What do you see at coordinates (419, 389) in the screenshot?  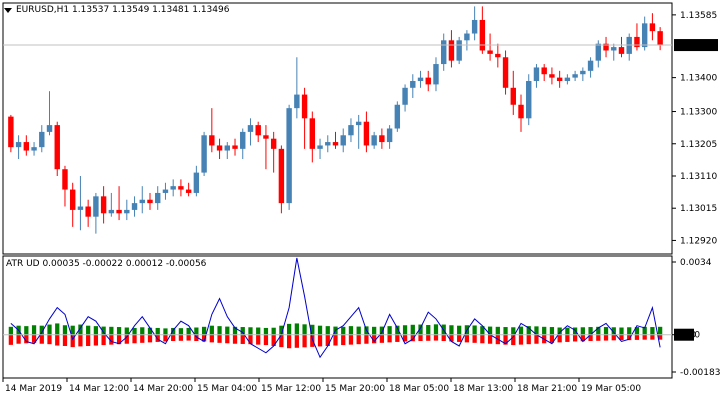 I see `time-tick-label: 18 Mar 05:00` at bounding box center [419, 389].